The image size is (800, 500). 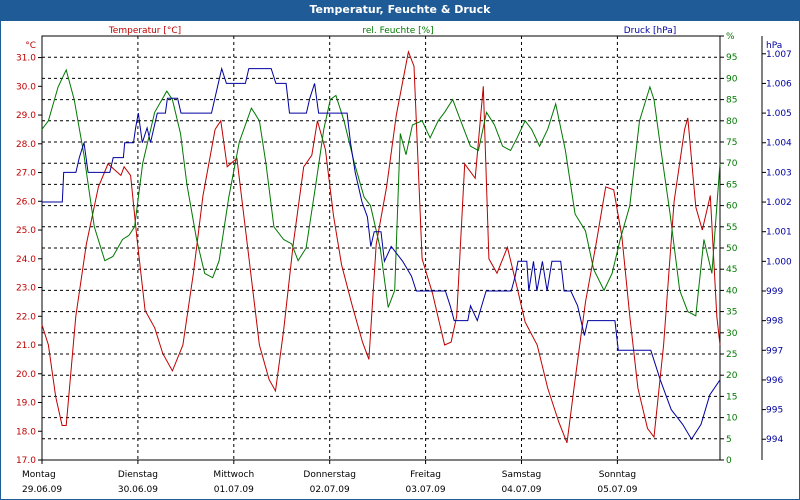 What do you see at coordinates (779, 84) in the screenshot?
I see `pressure-tick-label: 1.006` at bounding box center [779, 84].